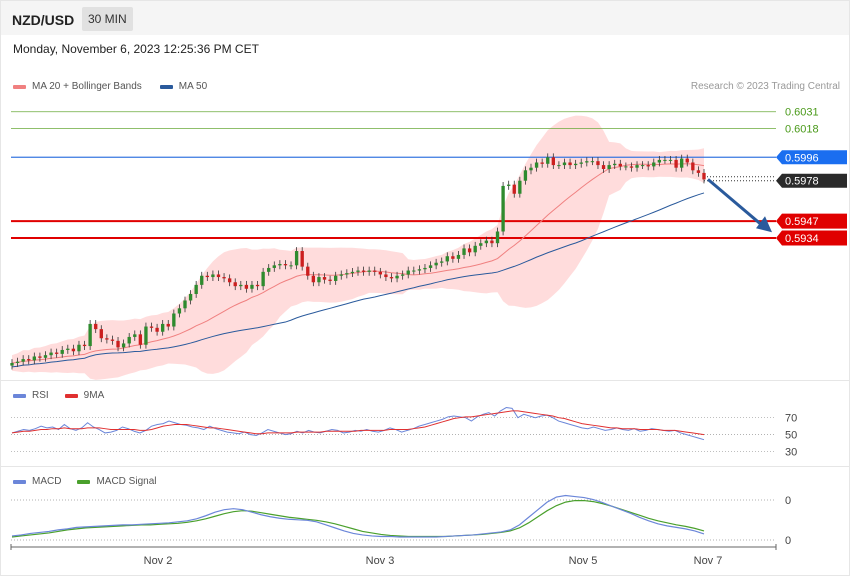  I want to click on timeframe-button: 30 MIN, so click(107, 19).